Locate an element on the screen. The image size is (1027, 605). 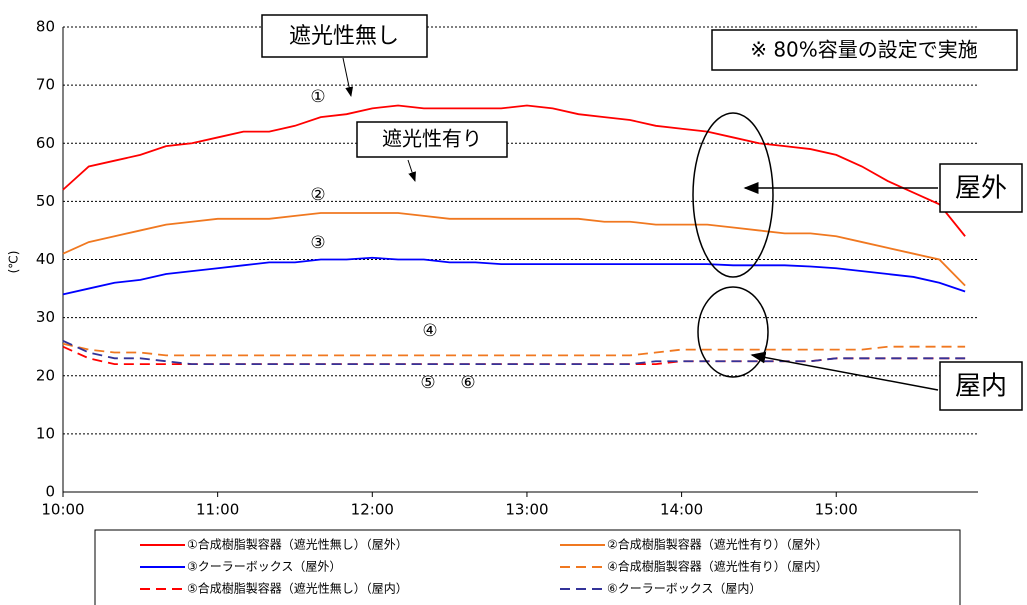
y-tick-label: 0 is located at coordinates (50, 492).